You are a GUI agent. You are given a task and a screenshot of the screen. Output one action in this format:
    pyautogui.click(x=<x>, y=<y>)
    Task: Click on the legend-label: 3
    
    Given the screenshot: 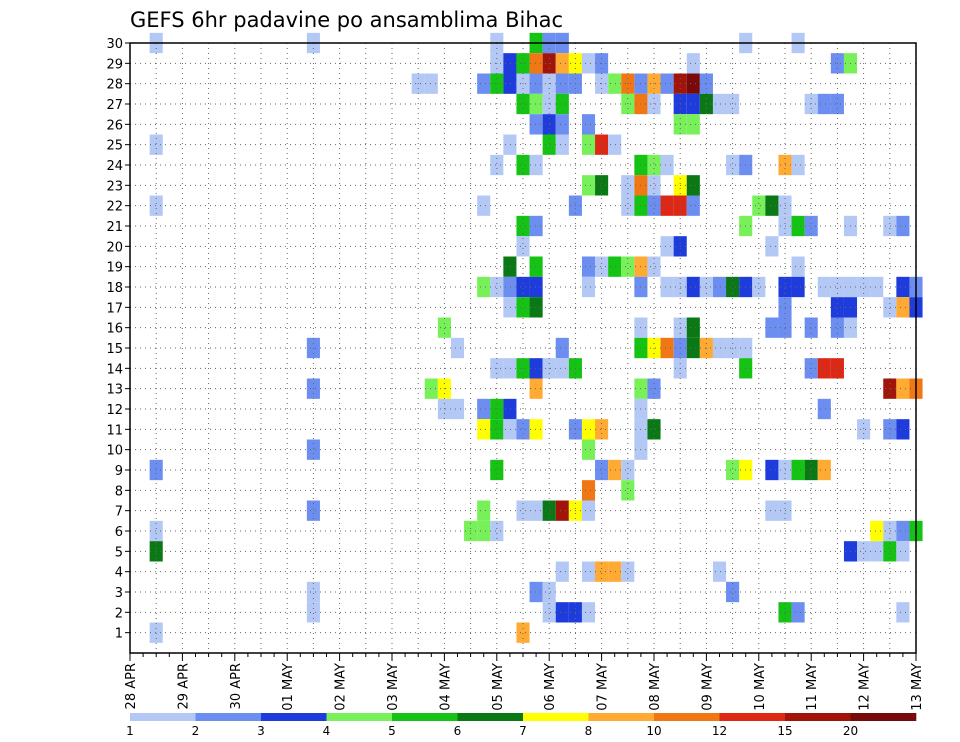 What is the action you would take?
    pyautogui.click(x=261, y=731)
    